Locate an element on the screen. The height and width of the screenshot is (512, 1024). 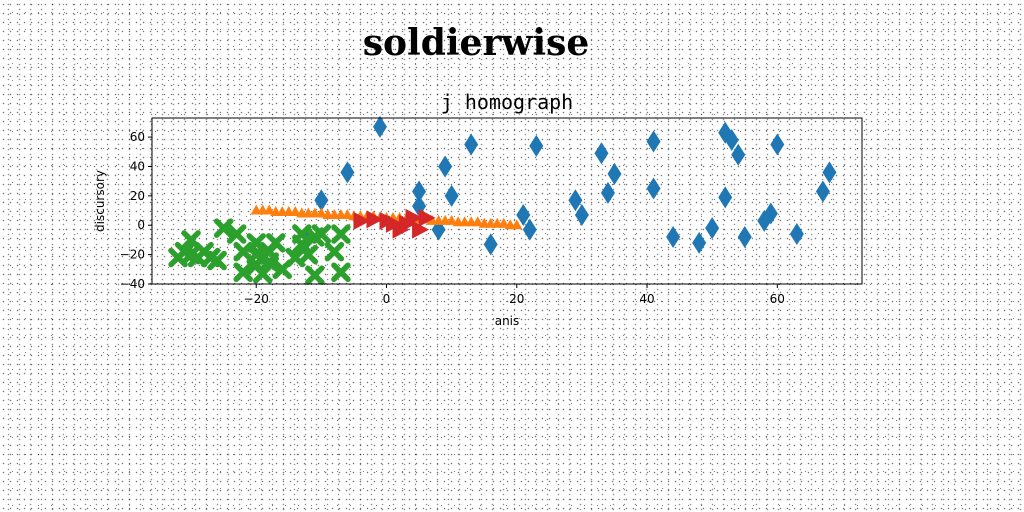
x-tick-label-2: 20 is located at coordinates (516, 299).